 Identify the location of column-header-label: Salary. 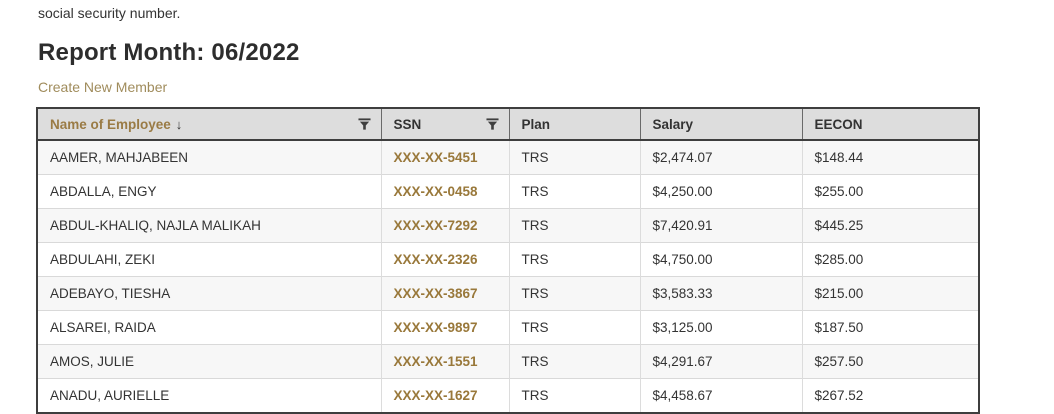
(673, 124).